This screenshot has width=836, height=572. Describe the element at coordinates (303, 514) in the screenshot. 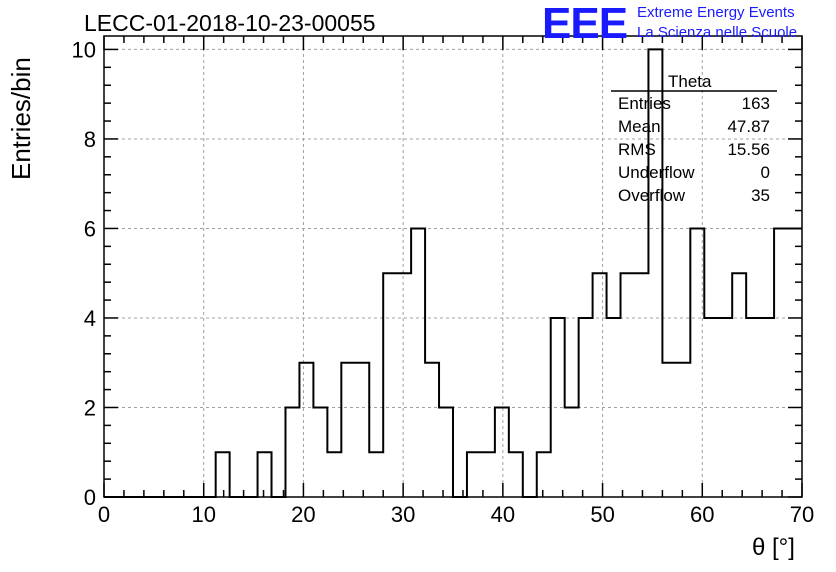

I see `x-tick-label: 20` at that location.